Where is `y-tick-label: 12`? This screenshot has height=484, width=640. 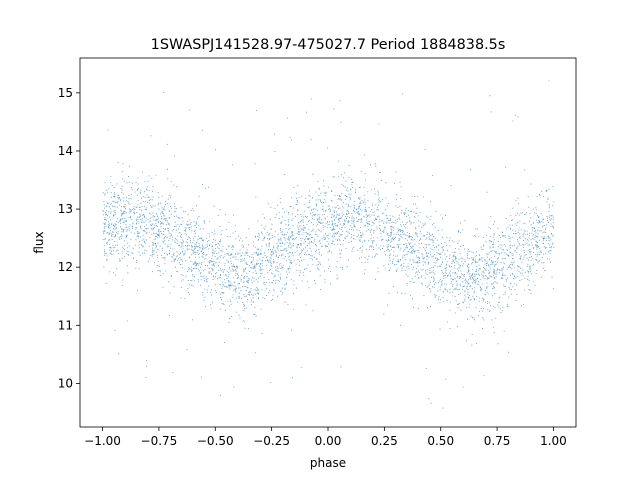 y-tick-label: 12 is located at coordinates (65, 267).